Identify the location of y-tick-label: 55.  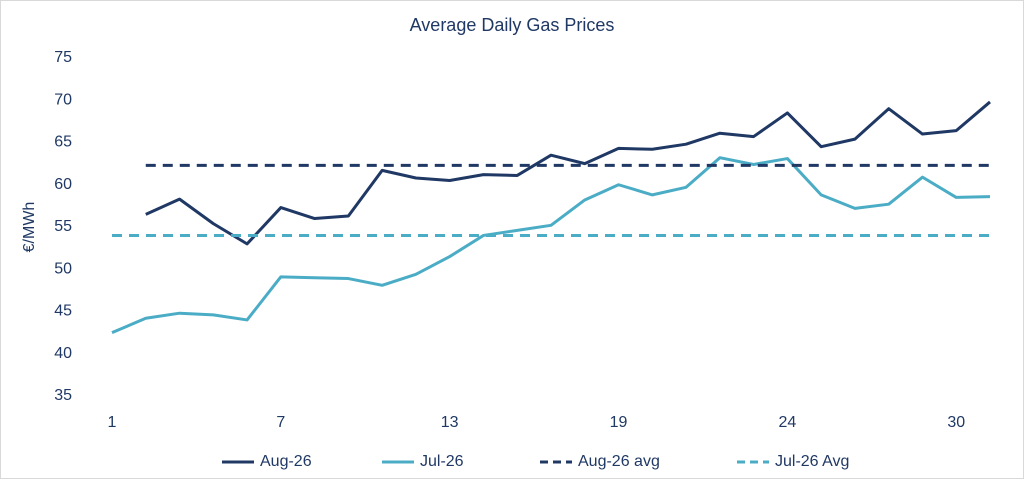
(63, 226).